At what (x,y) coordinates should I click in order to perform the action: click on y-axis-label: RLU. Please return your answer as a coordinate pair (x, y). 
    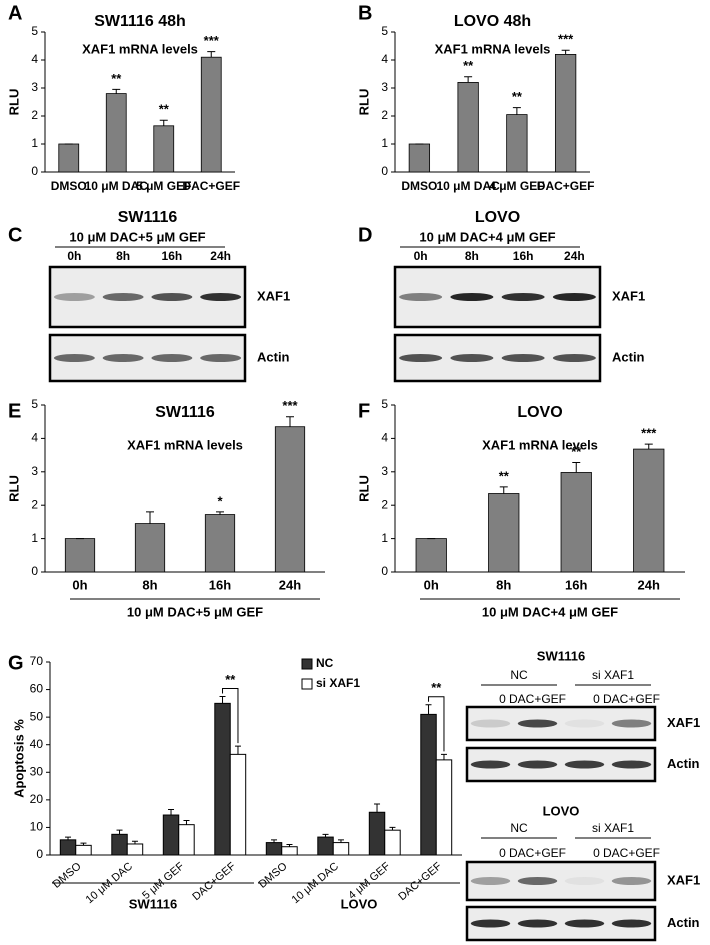
    Looking at the image, I should click on (363, 488).